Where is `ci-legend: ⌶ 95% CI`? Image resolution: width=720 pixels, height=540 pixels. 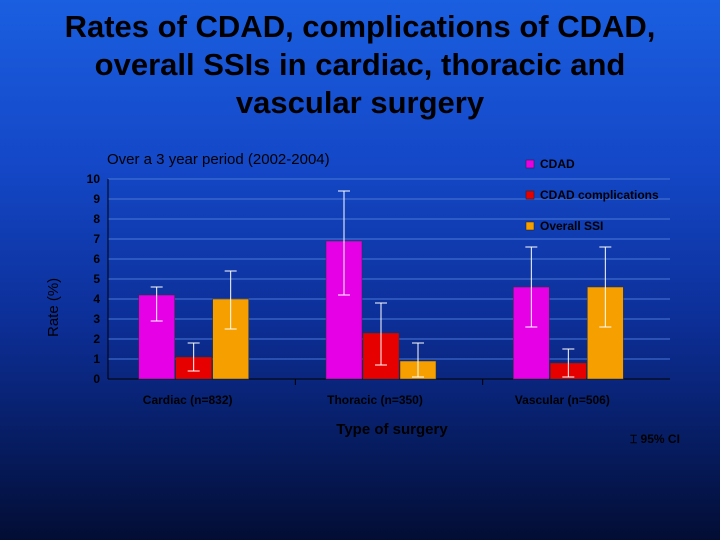
ci-legend: ⌶ 95% CI is located at coordinates (655, 439).